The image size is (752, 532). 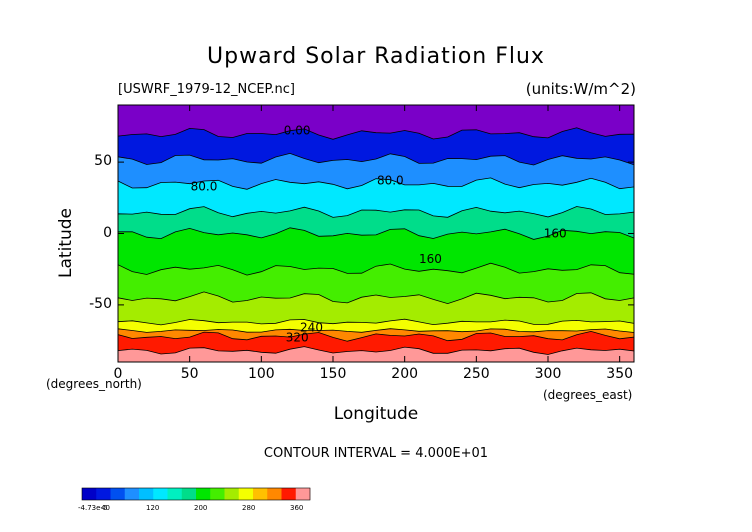 I want to click on source-file-label: [USWRF_1979-12_NCEP.nc], so click(x=206, y=89).